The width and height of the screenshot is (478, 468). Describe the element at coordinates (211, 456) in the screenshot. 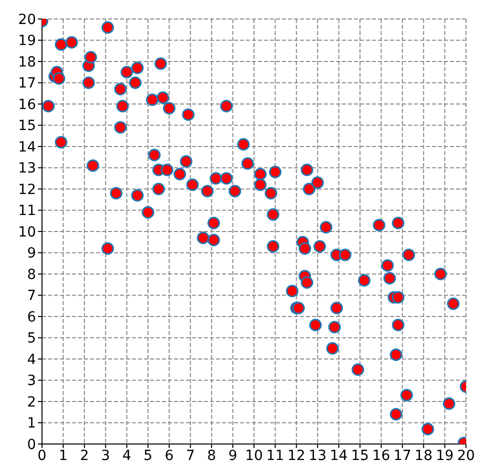

I see `x-tick-label: 8` at that location.